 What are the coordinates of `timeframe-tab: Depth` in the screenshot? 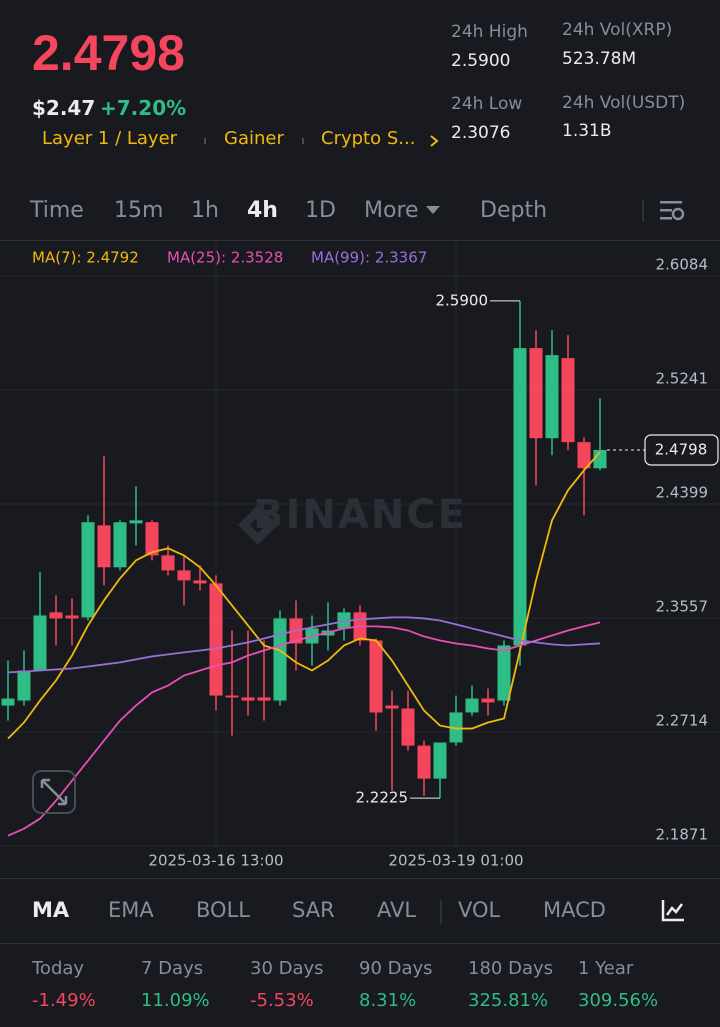 It's located at (514, 210).